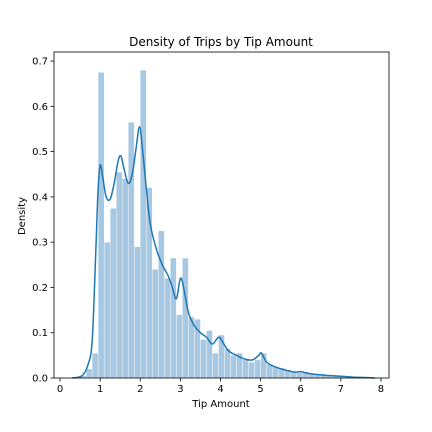 Image resolution: width=432 pixels, height=432 pixels. What do you see at coordinates (260, 389) in the screenshot?
I see `x-tick-label: 5` at bounding box center [260, 389].